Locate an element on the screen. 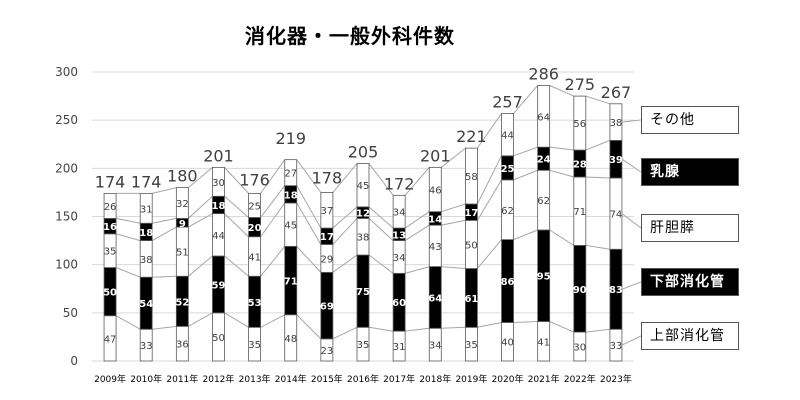 This screenshot has height=400, width=800. x-tick-label: 2019年 is located at coordinates (471, 379).